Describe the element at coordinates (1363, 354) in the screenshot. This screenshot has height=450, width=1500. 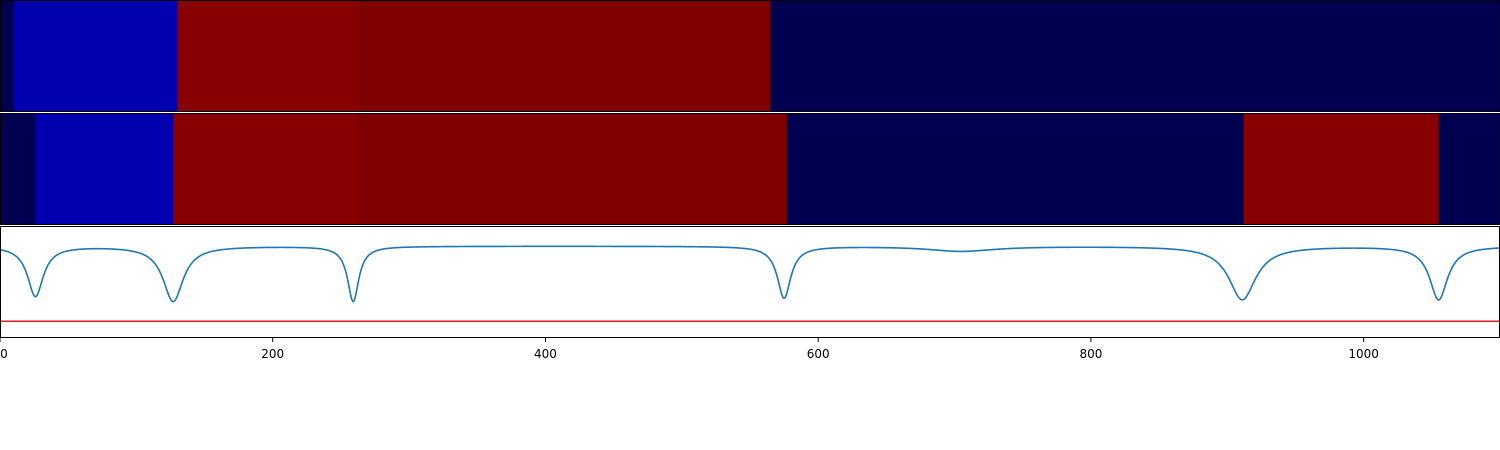
I see `x-tick-label-1000: 1000` at that location.